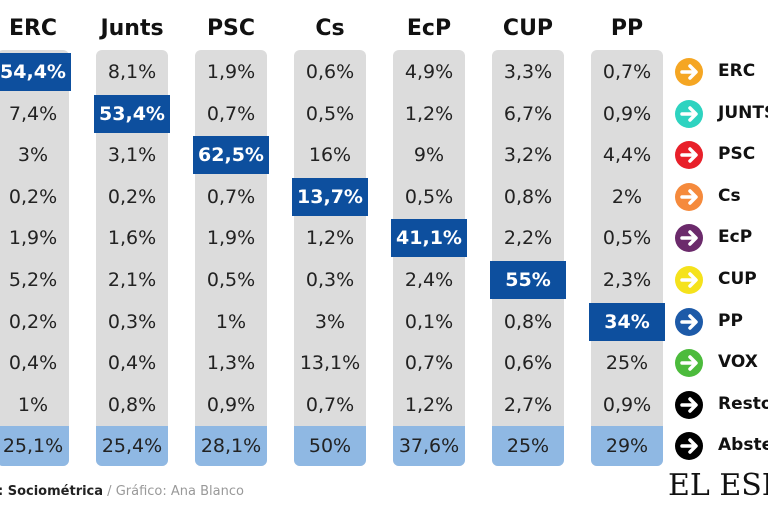  What do you see at coordinates (132, 72) in the screenshot?
I see `cell: 8,1%` at bounding box center [132, 72].